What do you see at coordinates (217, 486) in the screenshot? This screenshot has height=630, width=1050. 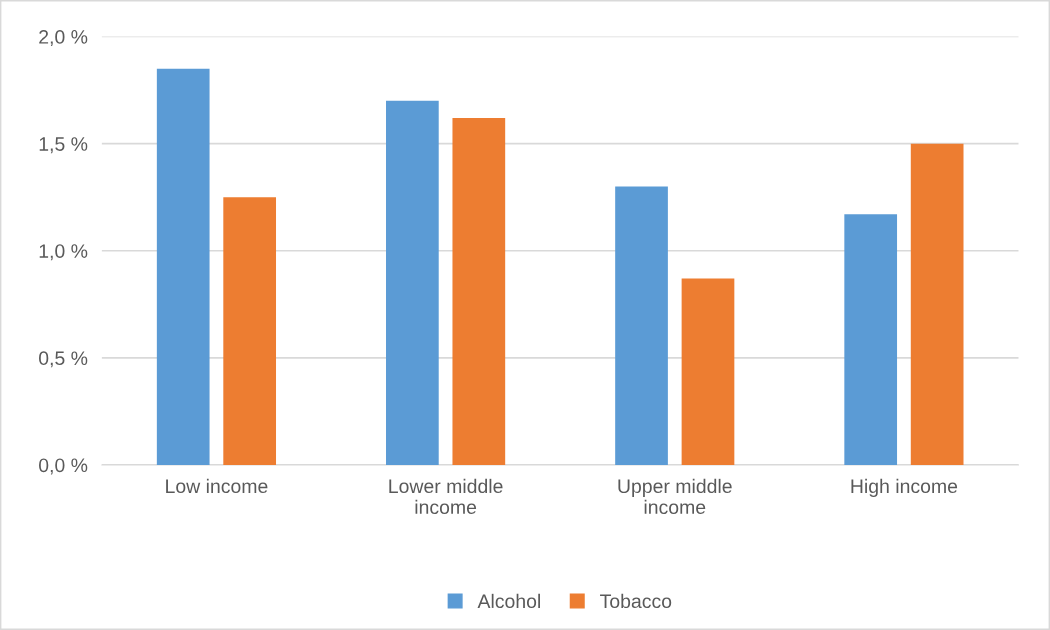 I see `x-tick-label: Low income` at bounding box center [217, 486].